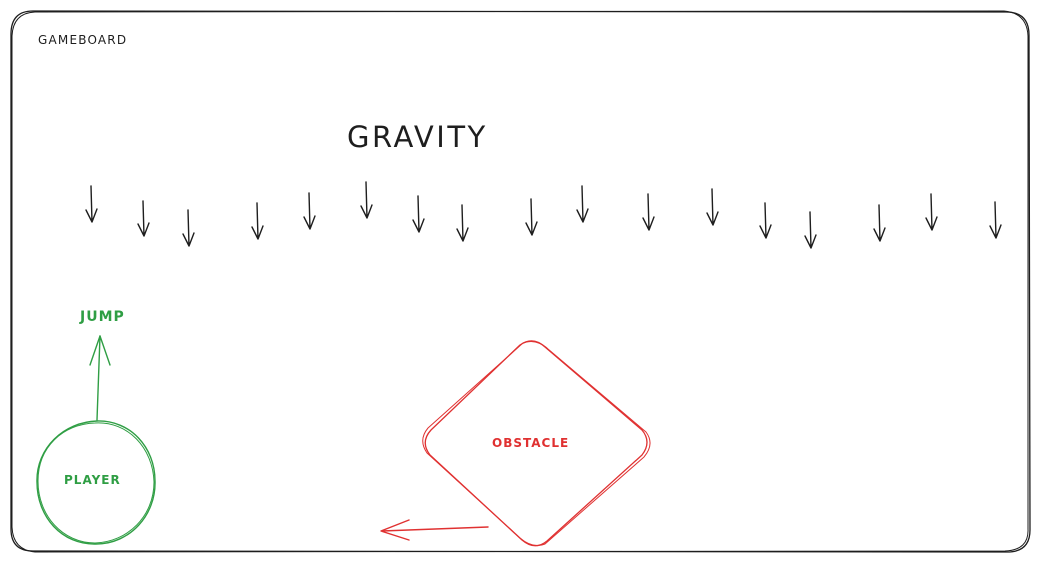 The height and width of the screenshot is (563, 1039). Describe the element at coordinates (100, 378) in the screenshot. I see `jump-arrow` at that location.